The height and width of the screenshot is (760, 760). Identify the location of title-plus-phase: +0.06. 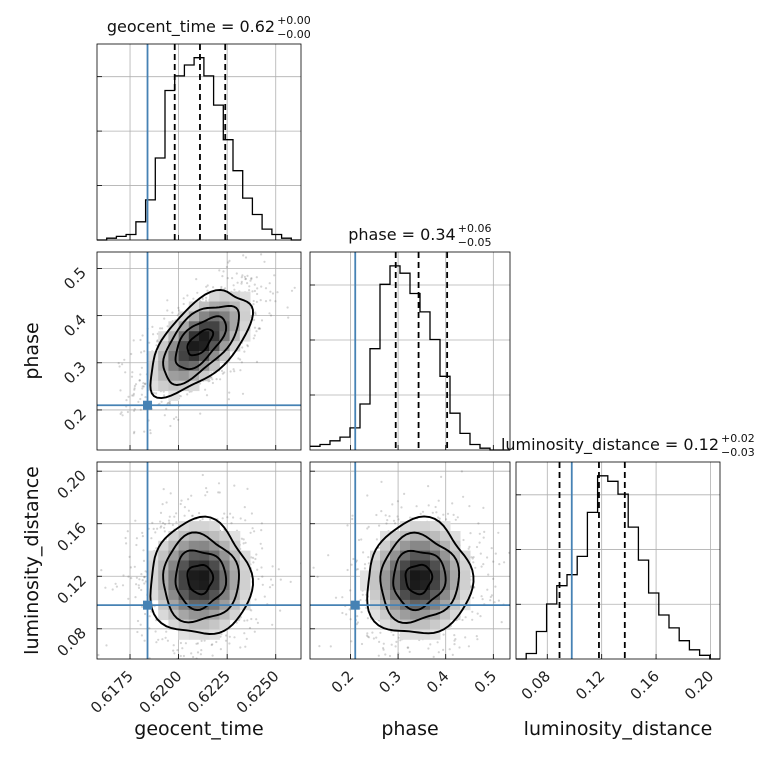
(475, 228).